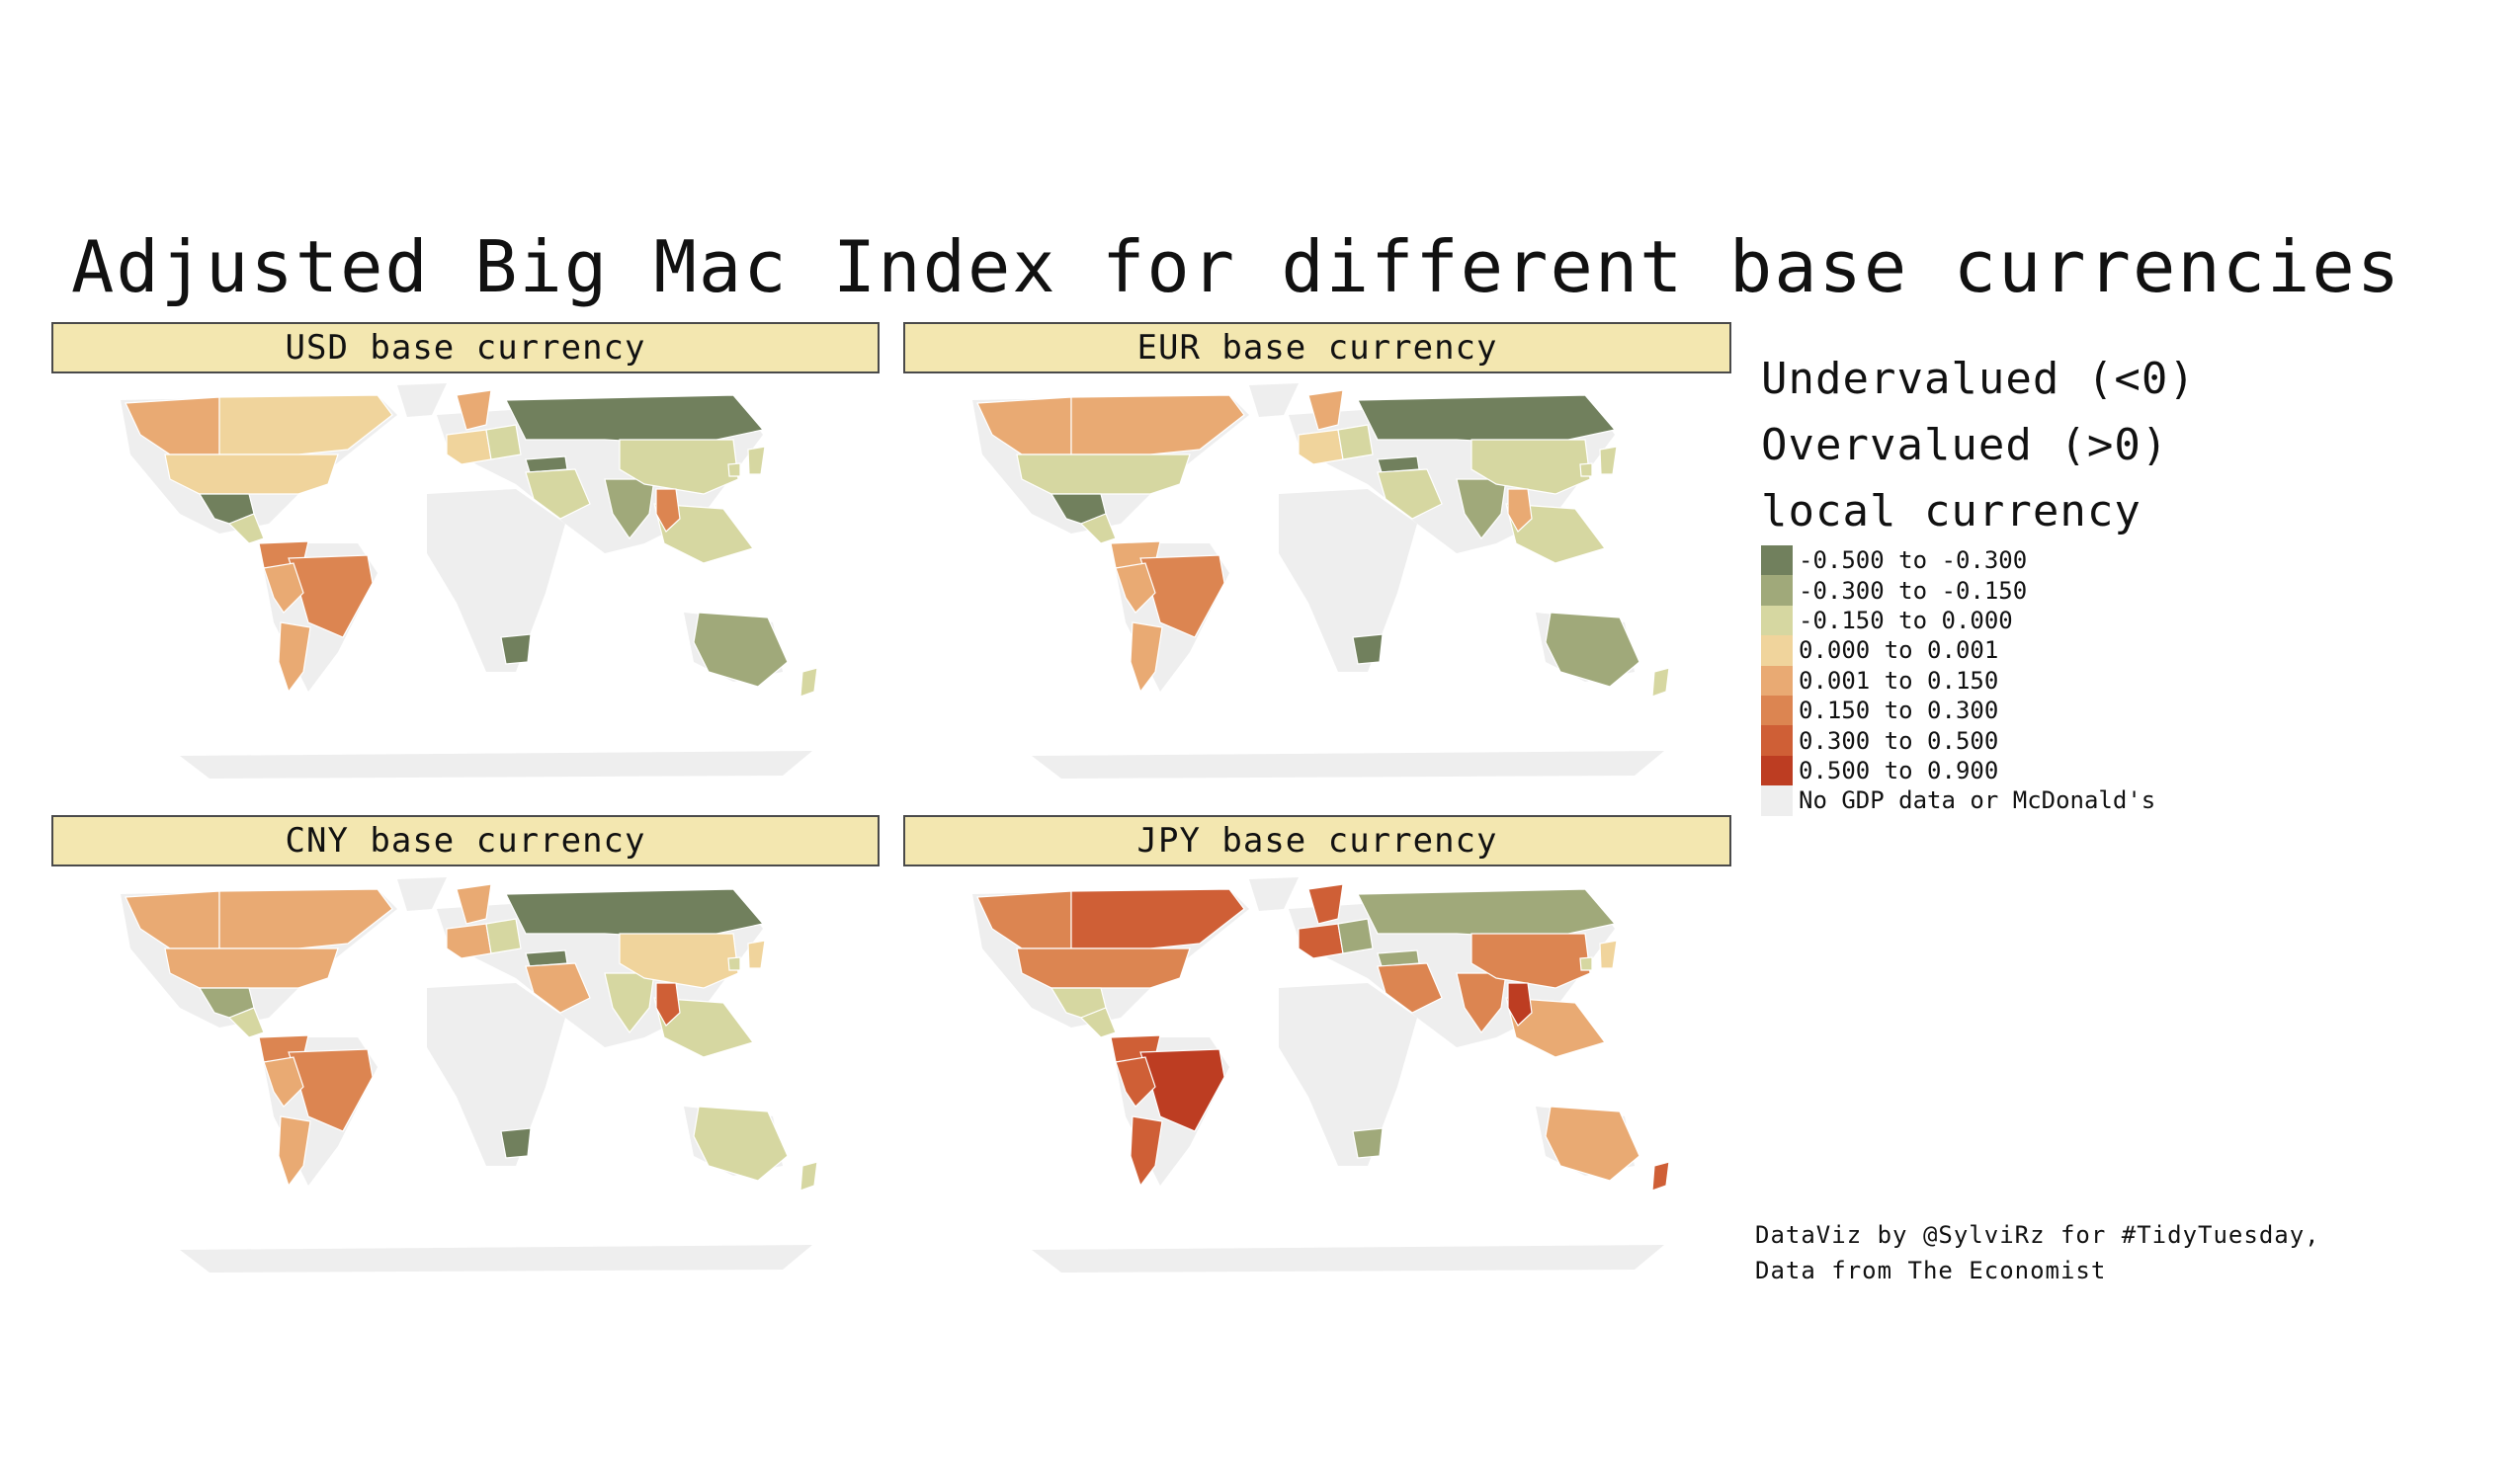 The width and height of the screenshot is (2520, 1482). Describe the element at coordinates (1899, 680) in the screenshot. I see `legend-label: 0.001 to 0.150` at that location.